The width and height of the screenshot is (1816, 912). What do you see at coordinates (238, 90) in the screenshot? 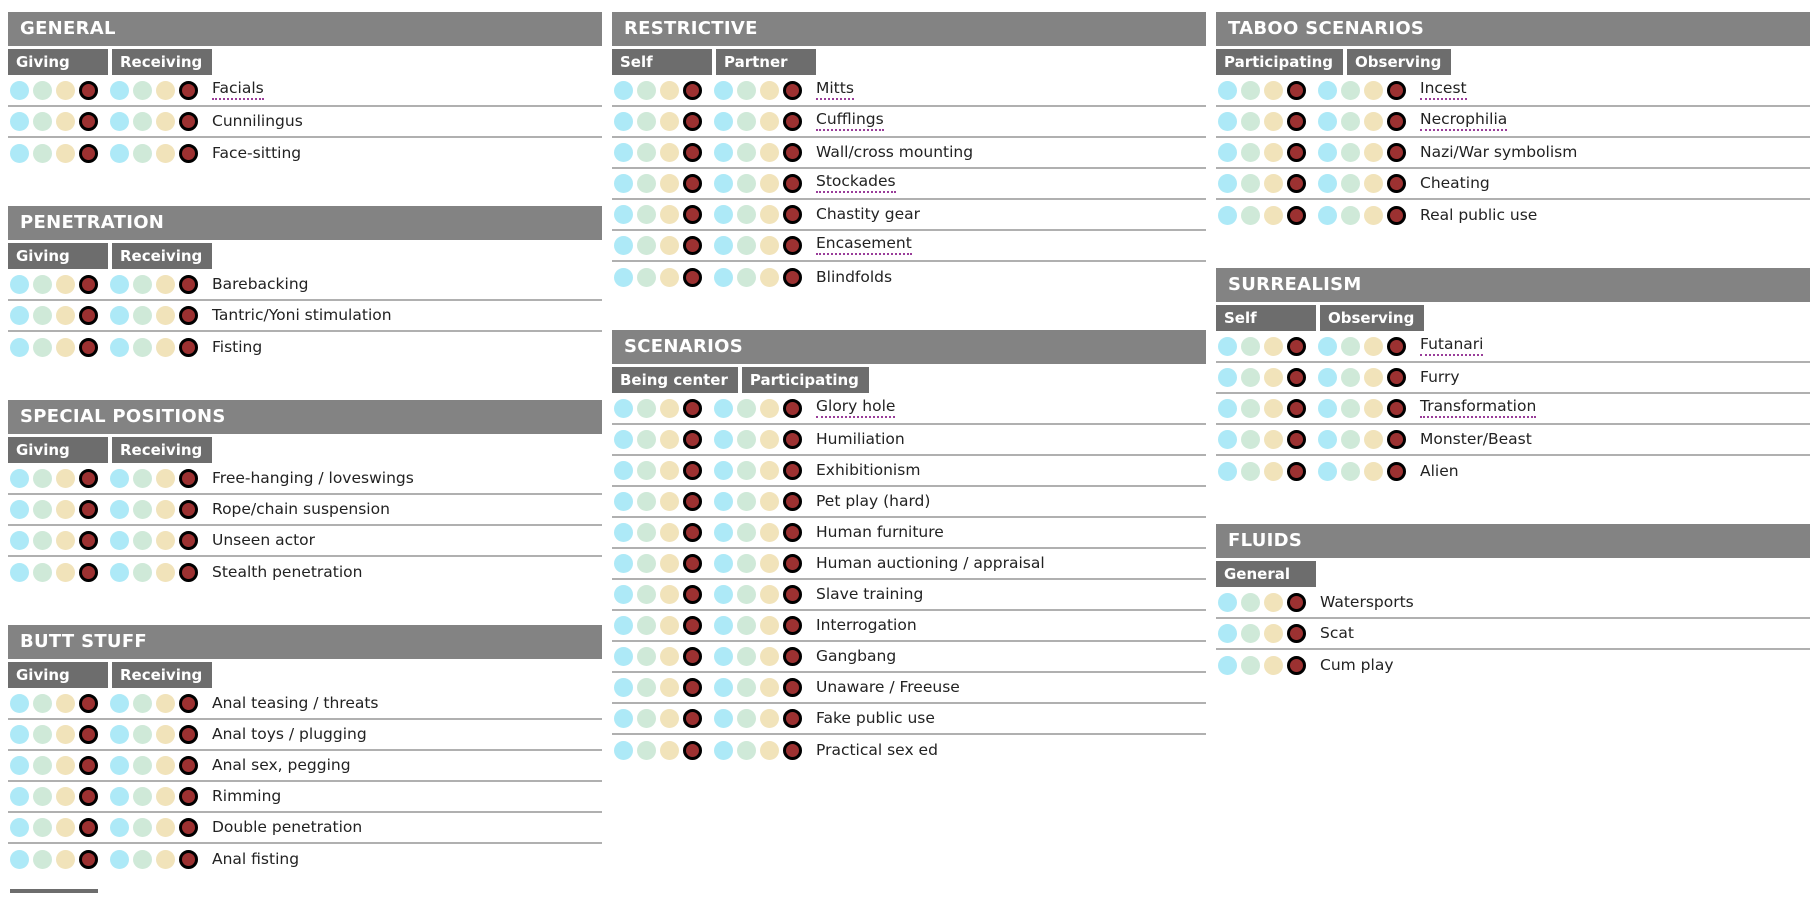
I see `item-label: Facials` at bounding box center [238, 90].